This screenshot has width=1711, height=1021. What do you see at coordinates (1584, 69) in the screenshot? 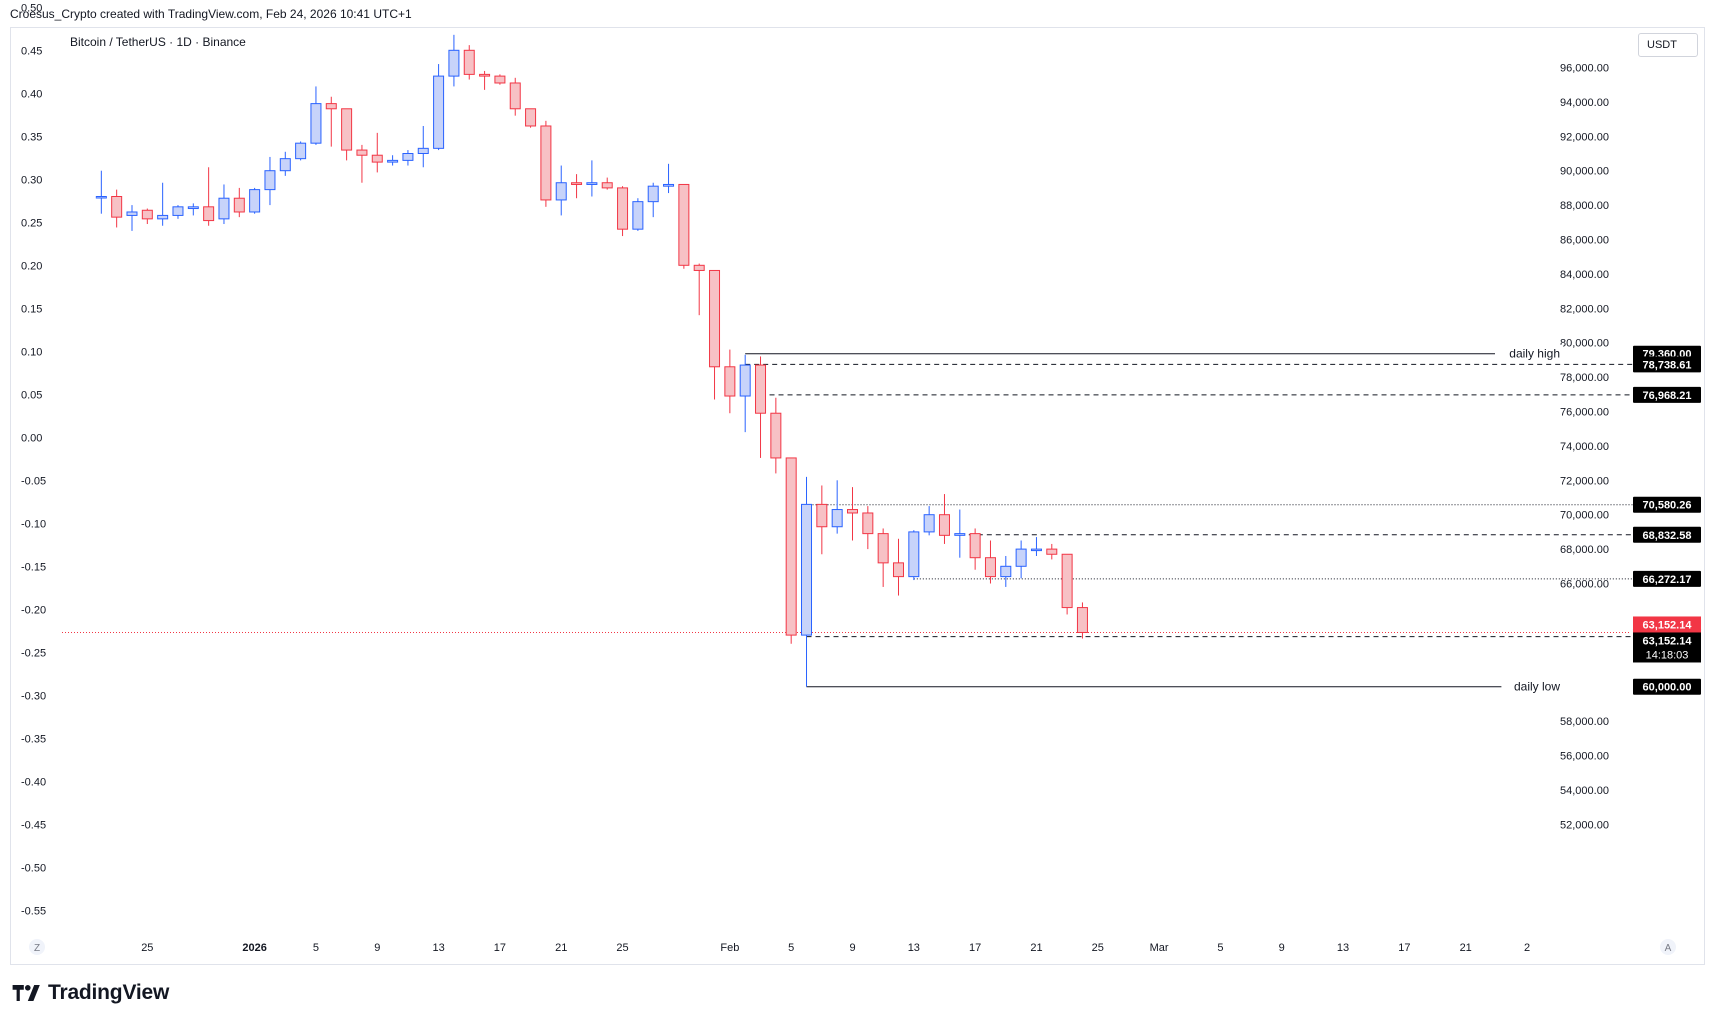
I see `right-axis-tick-label: 96,000.00` at bounding box center [1584, 69].